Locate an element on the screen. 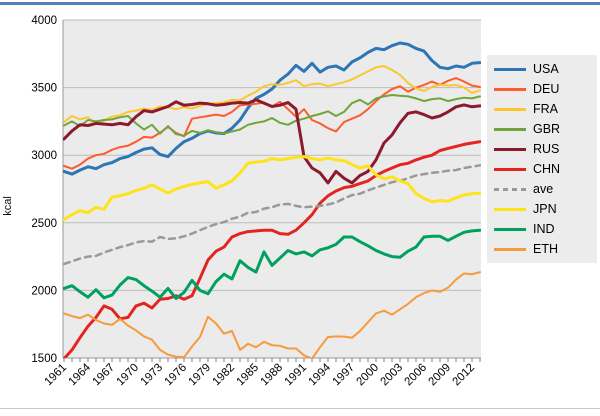  x-tick-label-1970: 1970 is located at coordinates (128, 375).